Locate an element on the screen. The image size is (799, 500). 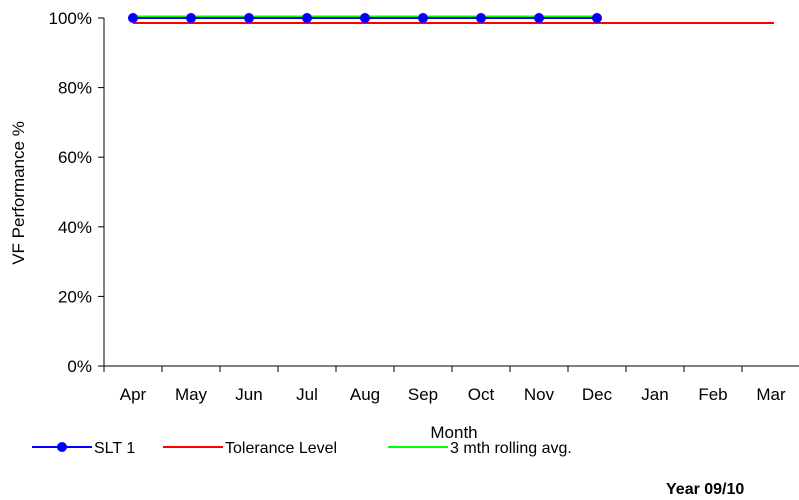
legend-tolerance-level-label: Tolerance Level is located at coordinates (281, 448).